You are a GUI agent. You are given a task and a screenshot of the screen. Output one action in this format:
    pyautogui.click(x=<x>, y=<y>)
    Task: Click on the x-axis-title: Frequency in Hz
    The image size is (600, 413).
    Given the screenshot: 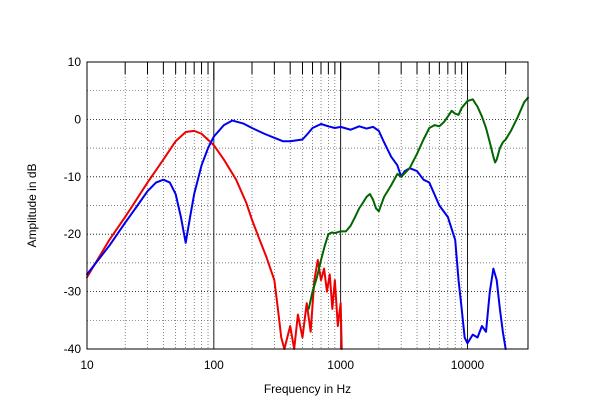 What is the action you would take?
    pyautogui.click(x=307, y=389)
    